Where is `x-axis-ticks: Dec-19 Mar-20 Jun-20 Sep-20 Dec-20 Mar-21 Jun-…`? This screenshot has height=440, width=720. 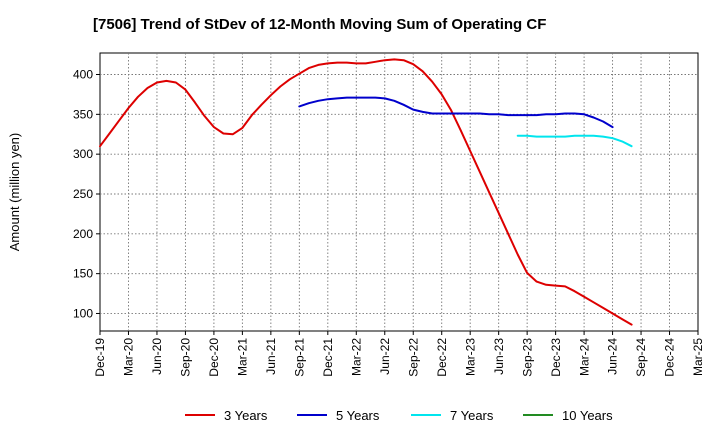
x-axis-ticks: Dec-19 Mar-20 Jun-20 Sep-20 Dec-20 Mar-21 Jun-… is located at coordinates (399, 354).